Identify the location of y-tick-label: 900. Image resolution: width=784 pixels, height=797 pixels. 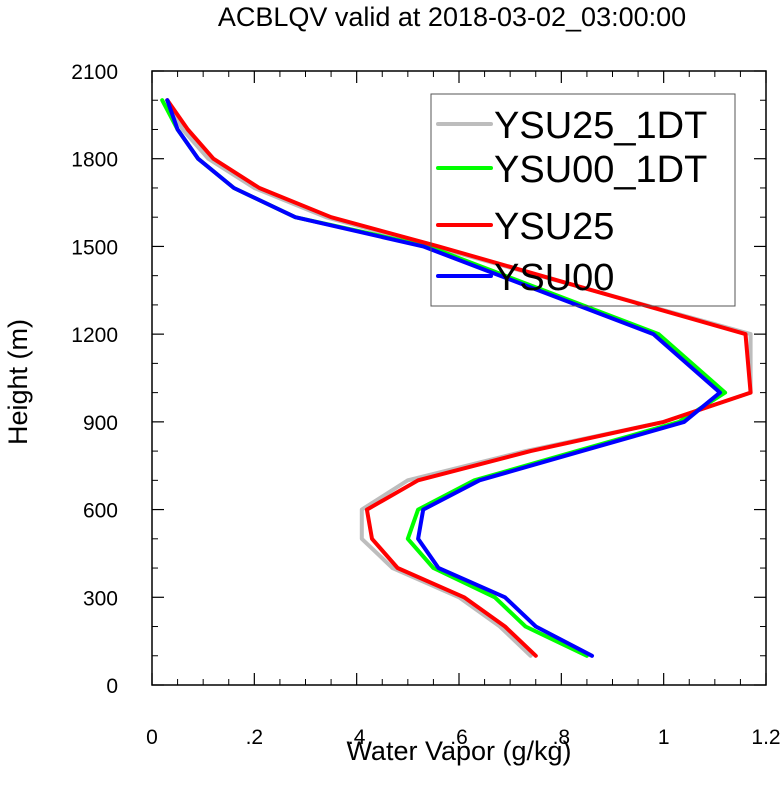
(100, 423).